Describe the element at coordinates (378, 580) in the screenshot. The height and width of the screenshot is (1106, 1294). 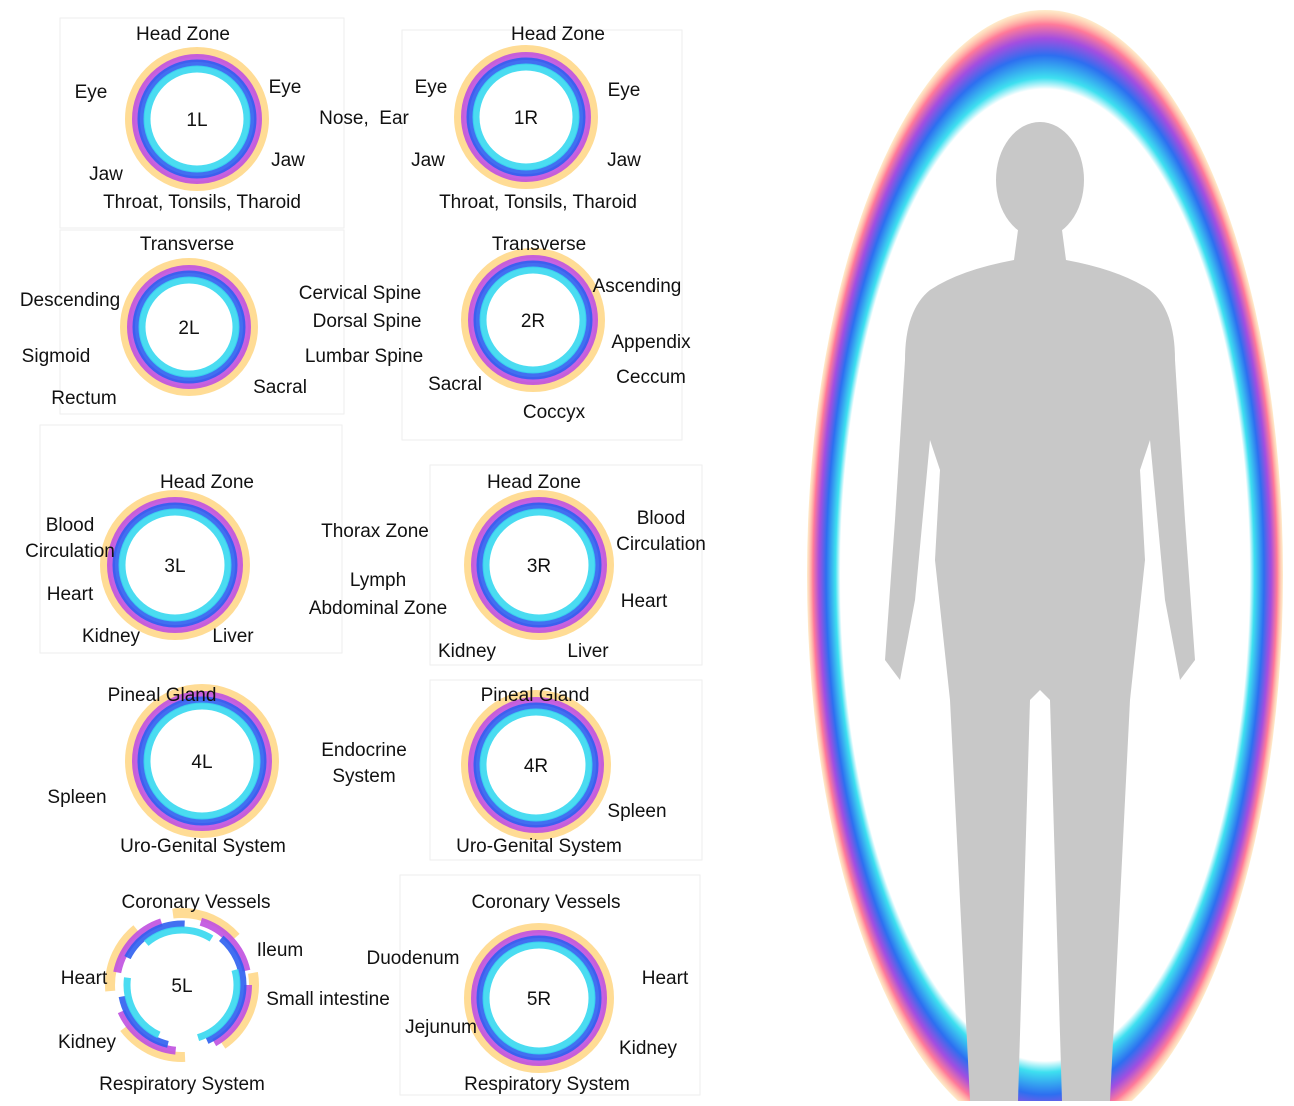
I see `zone-label: Lymph` at that location.